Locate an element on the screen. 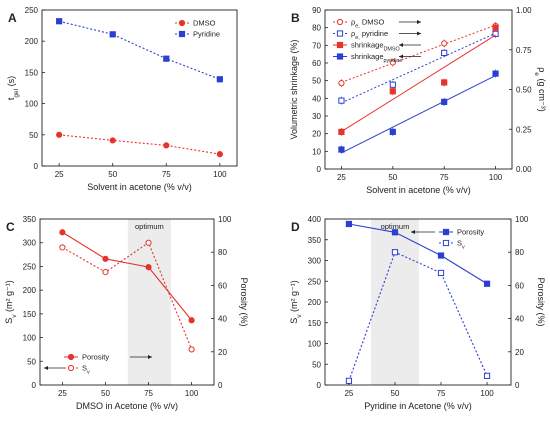 The image size is (550, 421). panel-d-legend-item-1-swatch-marker is located at coordinates (446, 243).